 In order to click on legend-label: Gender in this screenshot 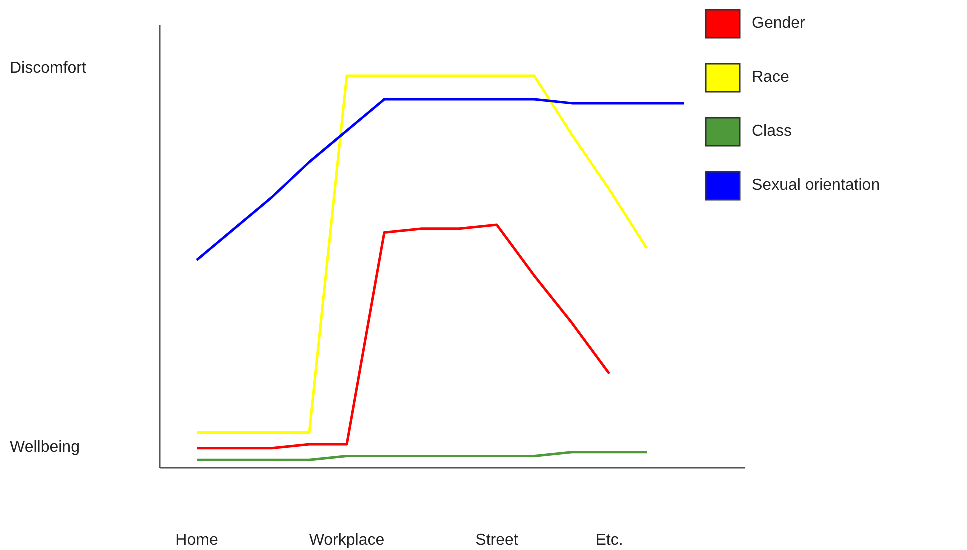, I will do `click(779, 23)`.